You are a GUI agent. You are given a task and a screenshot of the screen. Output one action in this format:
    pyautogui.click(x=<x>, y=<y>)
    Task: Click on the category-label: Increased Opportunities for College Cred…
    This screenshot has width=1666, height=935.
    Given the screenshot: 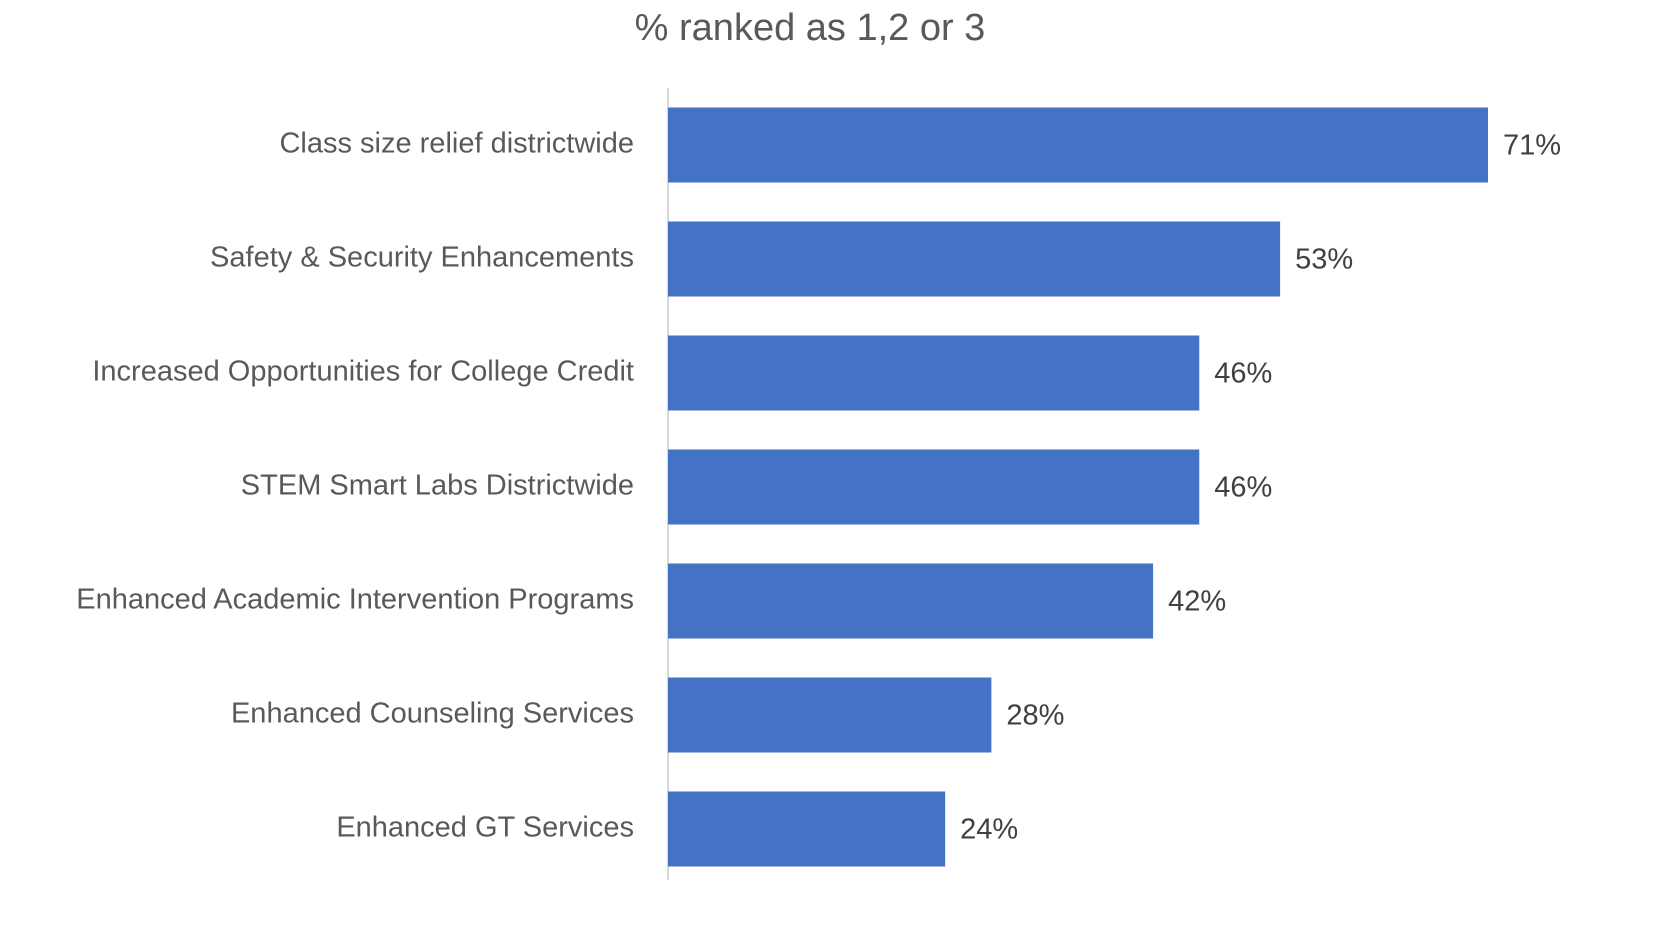 What is the action you would take?
    pyautogui.click(x=363, y=372)
    